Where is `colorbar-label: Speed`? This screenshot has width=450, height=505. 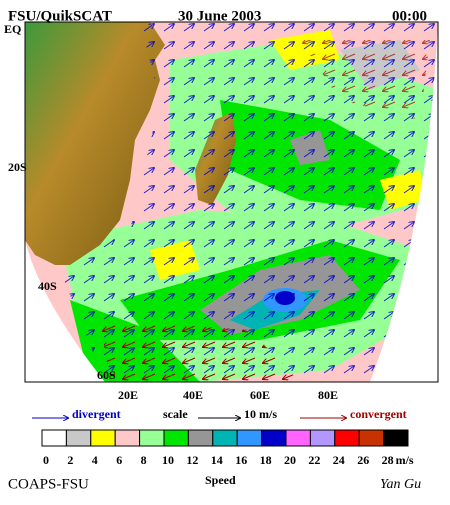 colorbar-label: Speed is located at coordinates (220, 480).